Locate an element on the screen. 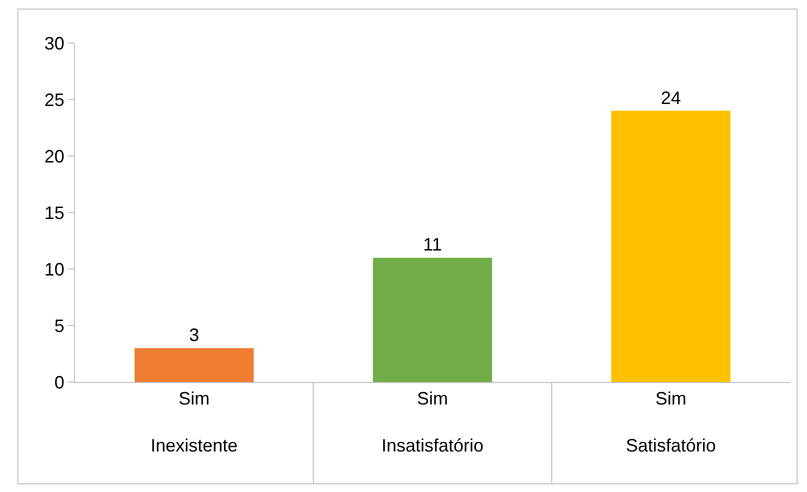  data-label: 24 is located at coordinates (670, 98).